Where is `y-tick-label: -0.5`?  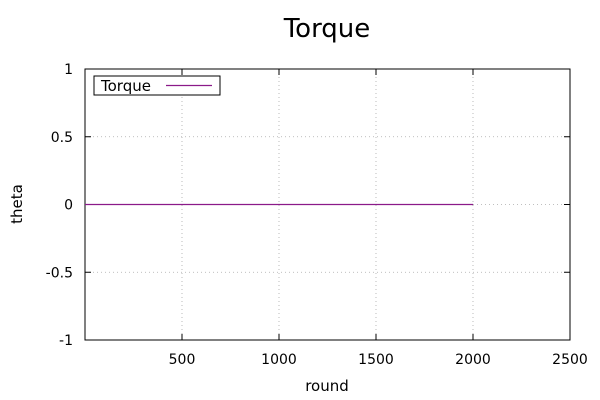
y-tick-label: -0.5 is located at coordinates (59, 273).